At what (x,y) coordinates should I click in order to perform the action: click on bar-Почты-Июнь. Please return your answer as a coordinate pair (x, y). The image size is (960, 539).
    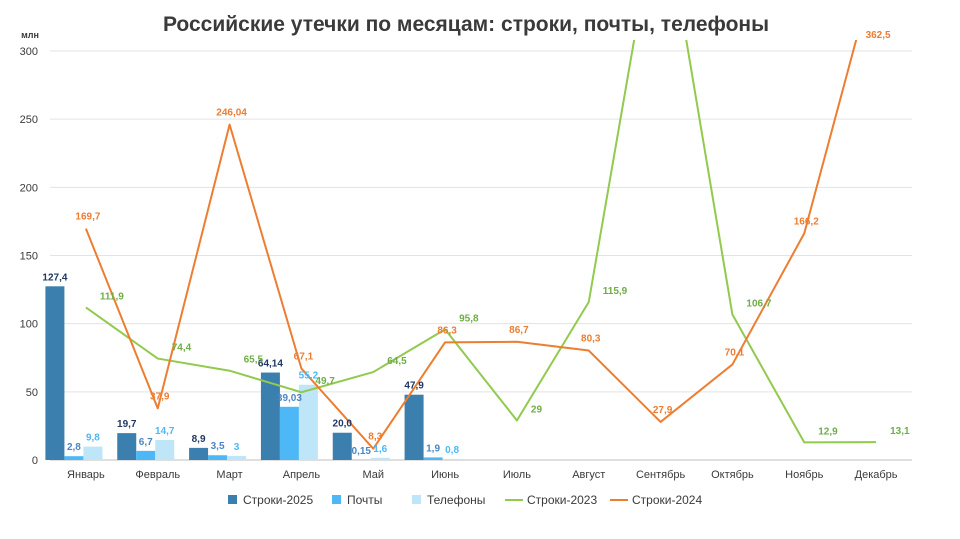
    Looking at the image, I should click on (433, 458).